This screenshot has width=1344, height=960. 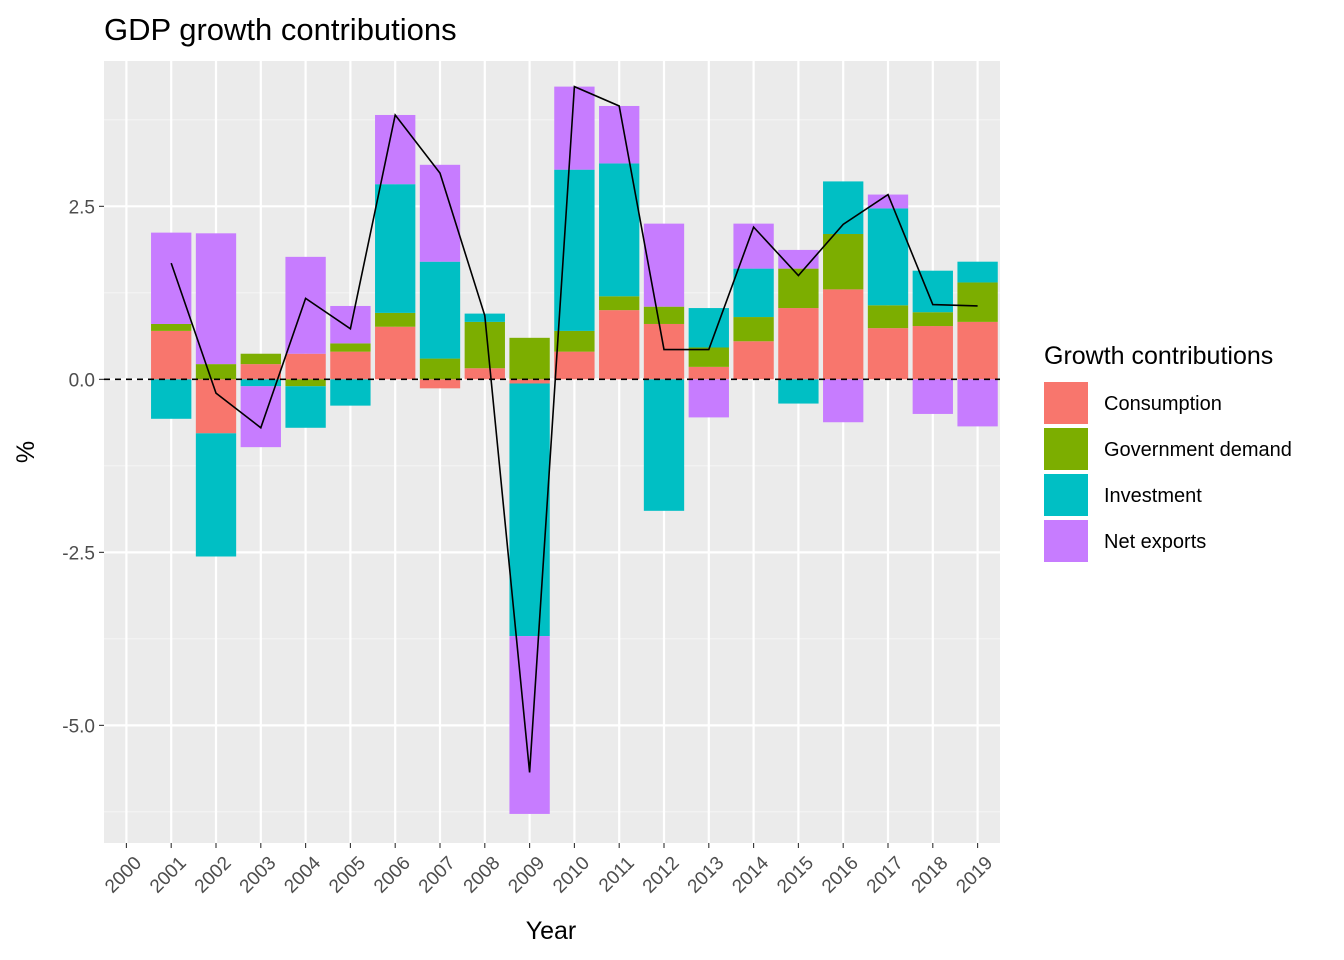 What do you see at coordinates (123, 875) in the screenshot?
I see `x-tick-label: 2000` at bounding box center [123, 875].